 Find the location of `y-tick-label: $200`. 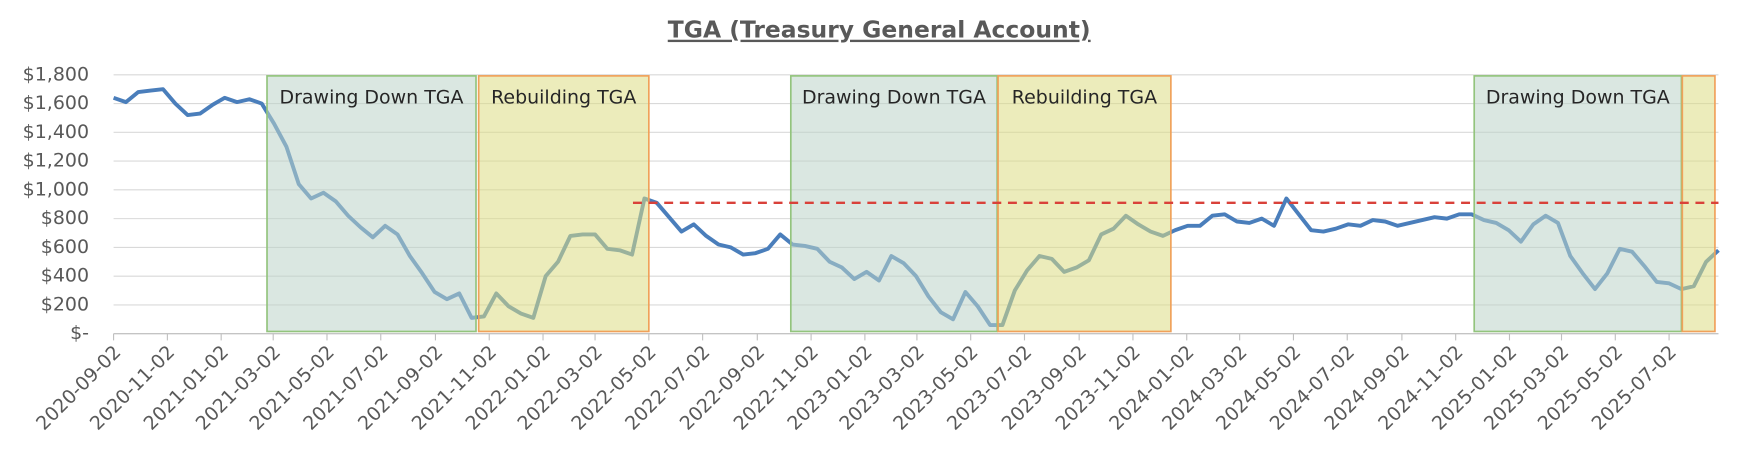

y-tick-label: $200 is located at coordinates (65, 304).